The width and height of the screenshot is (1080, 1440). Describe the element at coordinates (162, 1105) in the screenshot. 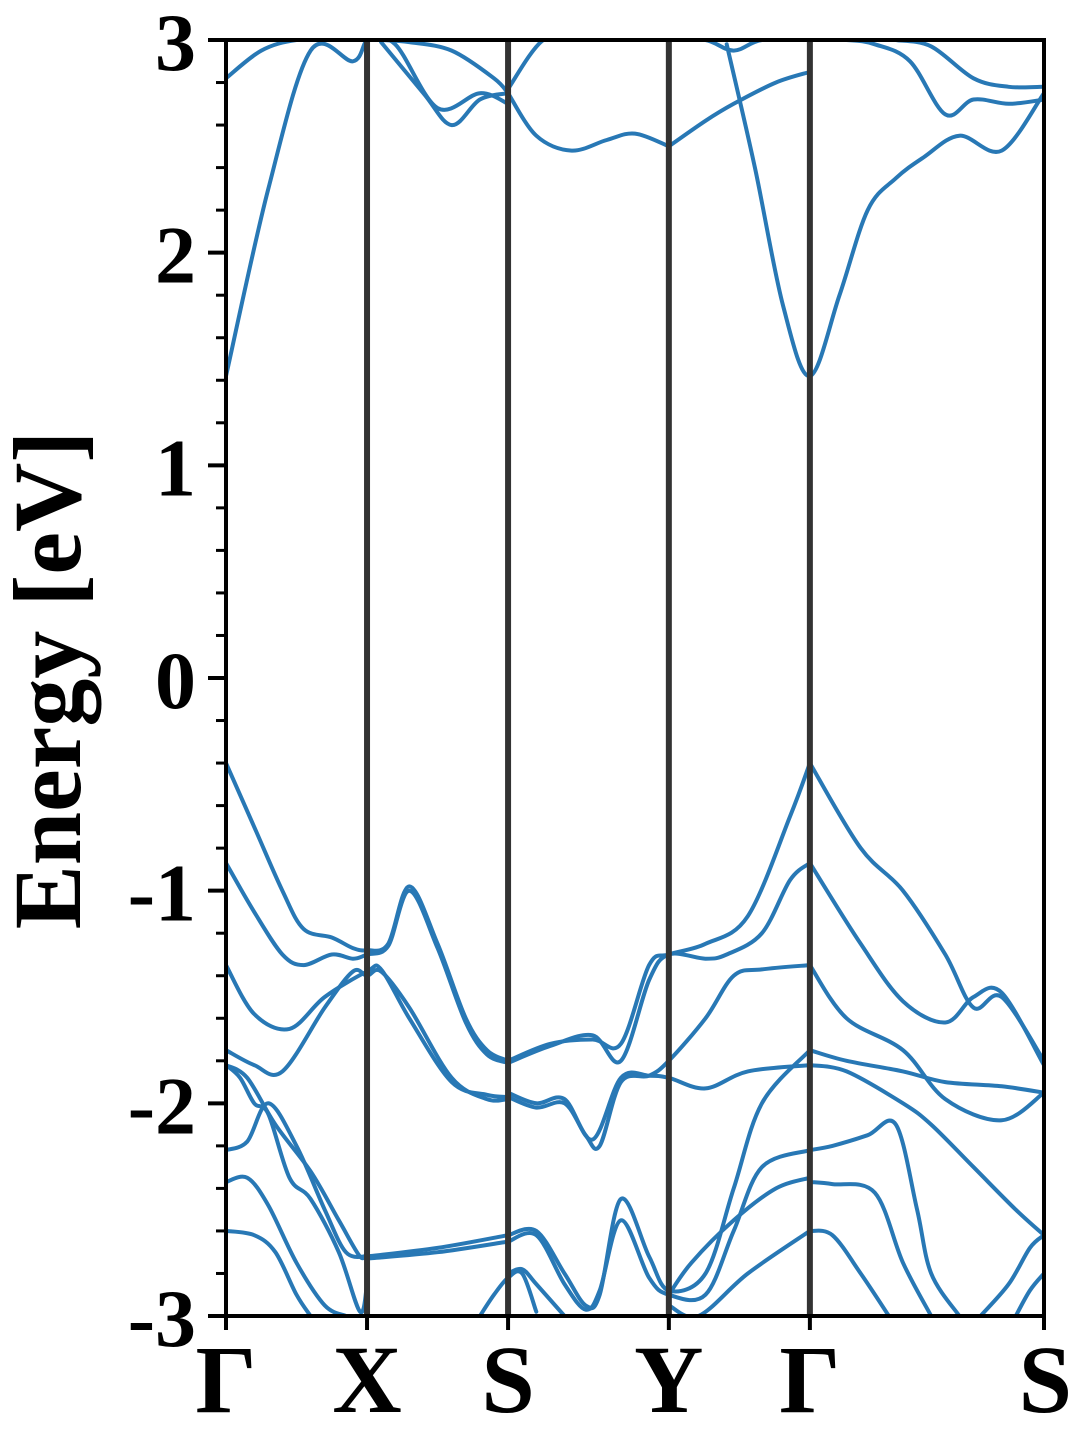

I see `y-tick-label: -2` at that location.